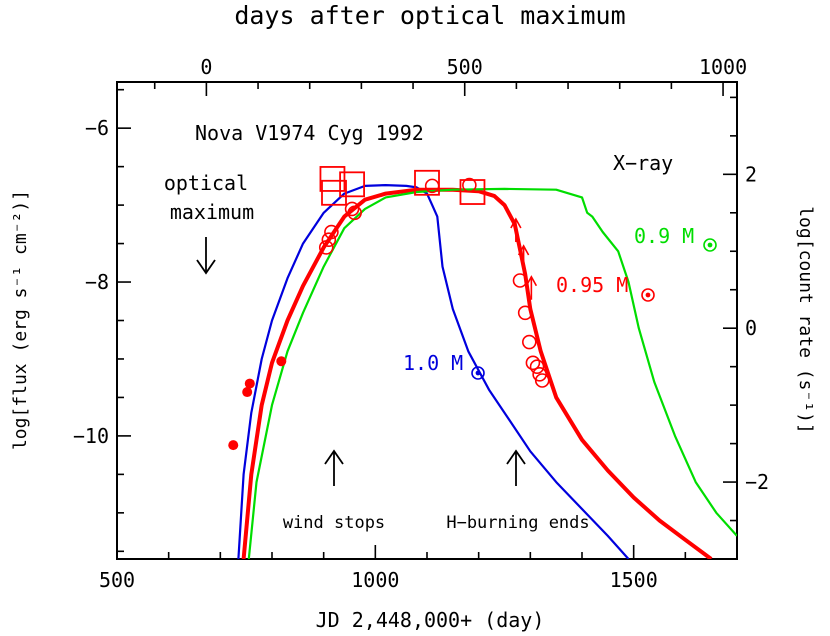 The height and width of the screenshot is (636, 830). What do you see at coordinates (206, 183) in the screenshot?
I see `optical-maximum-label-line1: optical` at bounding box center [206, 183].